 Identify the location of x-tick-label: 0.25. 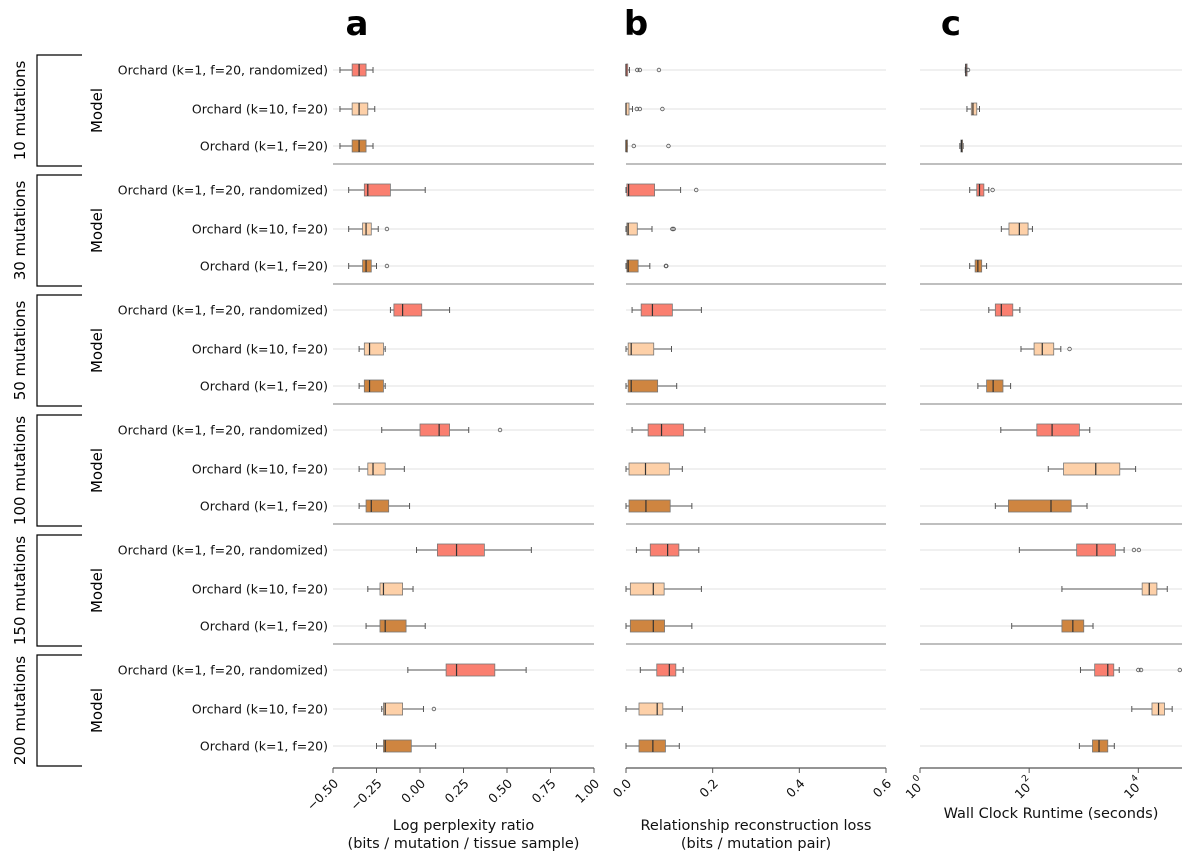
(457, 791).